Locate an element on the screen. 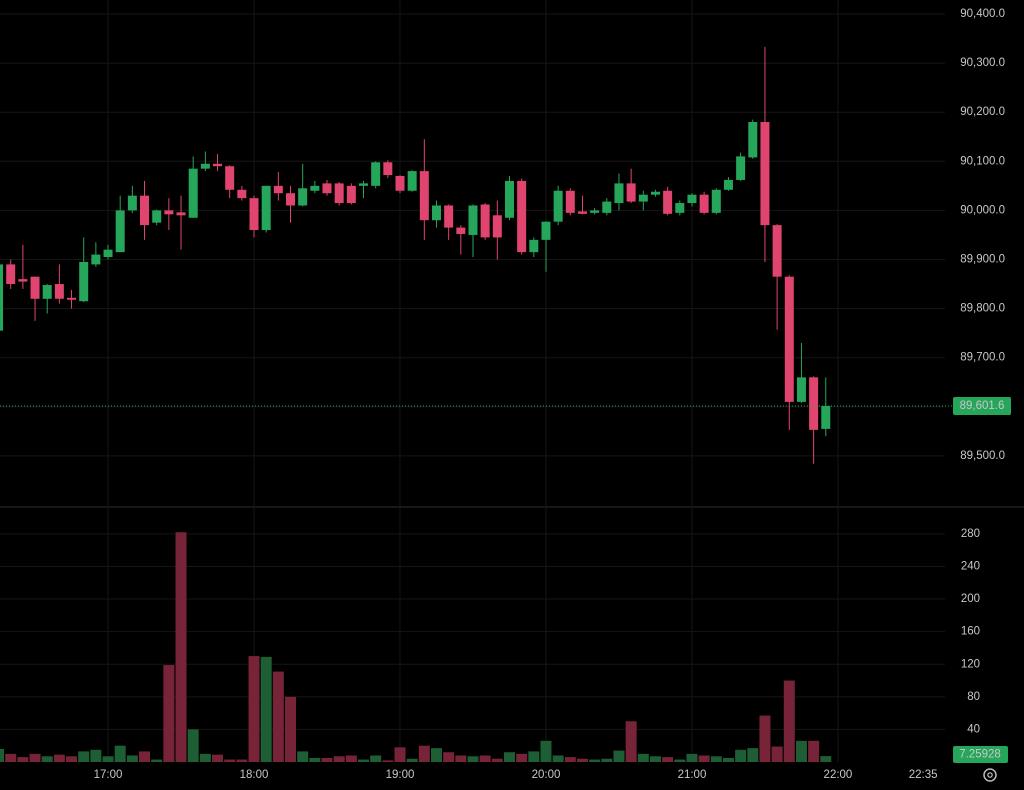 The width and height of the screenshot is (1024, 790). time-marker-label: 22:35 is located at coordinates (923, 775).